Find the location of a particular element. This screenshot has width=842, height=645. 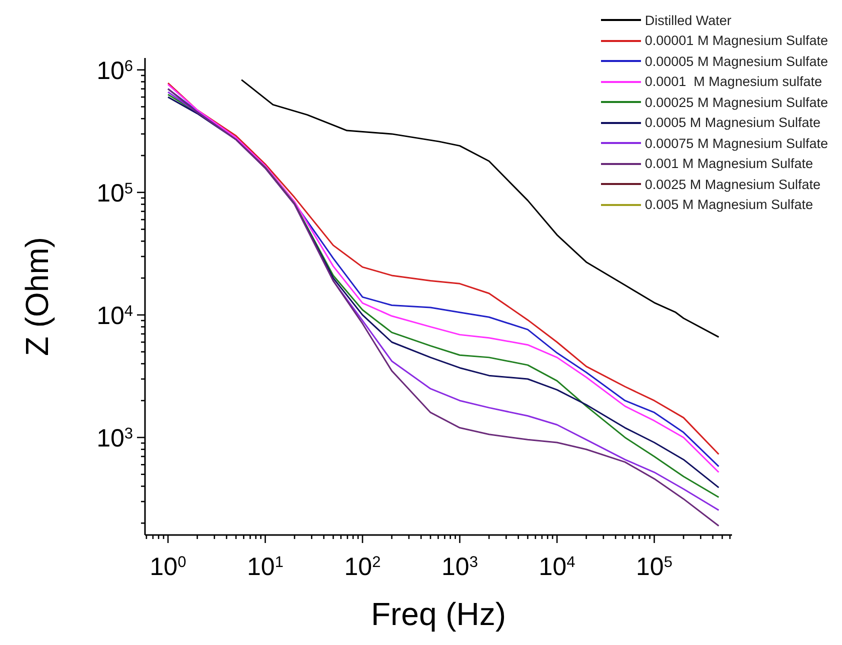

legend-label: Distilled Water is located at coordinates (688, 20).